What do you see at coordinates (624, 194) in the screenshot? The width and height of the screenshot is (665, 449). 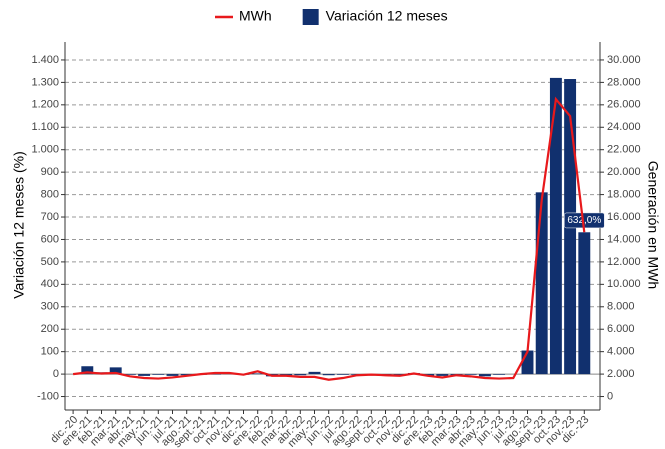 I see `y2-tick-label: 18.000` at bounding box center [624, 194].